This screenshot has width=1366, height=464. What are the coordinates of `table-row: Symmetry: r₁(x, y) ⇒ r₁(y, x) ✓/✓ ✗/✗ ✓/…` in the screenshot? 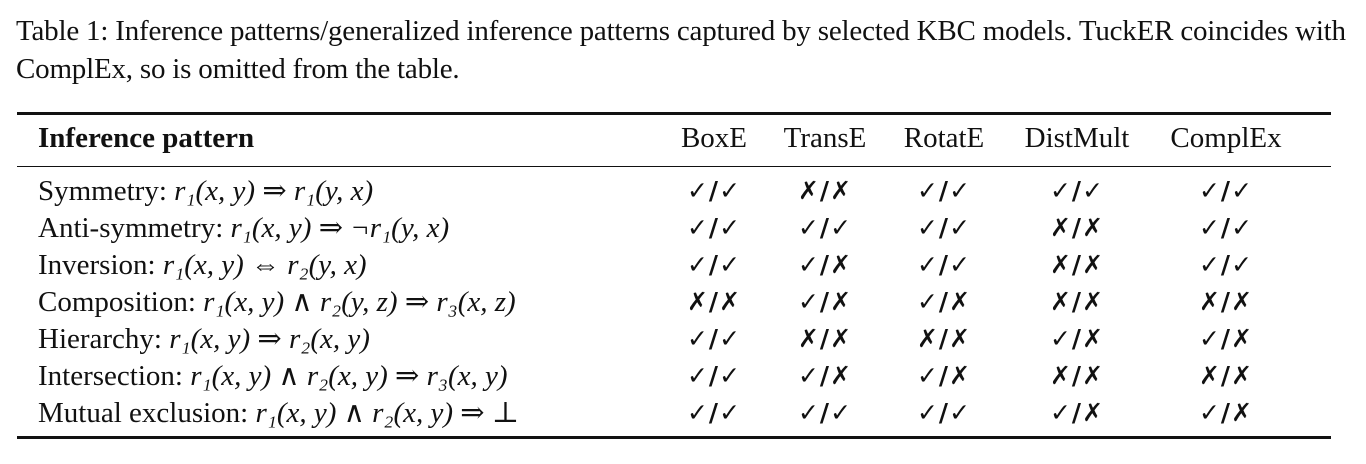 It's located at (683, 191).